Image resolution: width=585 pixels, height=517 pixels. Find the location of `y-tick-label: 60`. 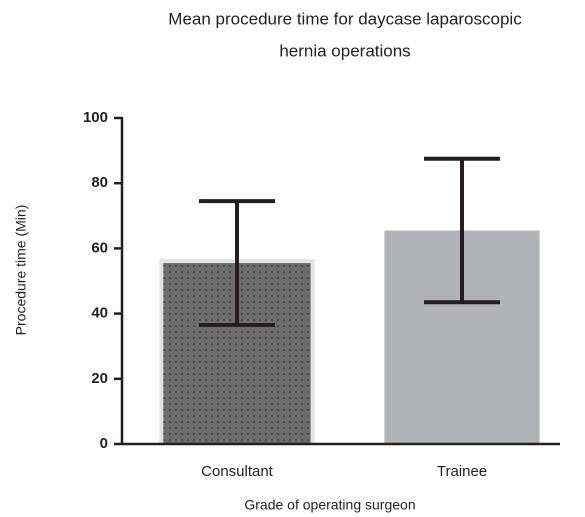

y-tick-label: 60 is located at coordinates (99, 247).